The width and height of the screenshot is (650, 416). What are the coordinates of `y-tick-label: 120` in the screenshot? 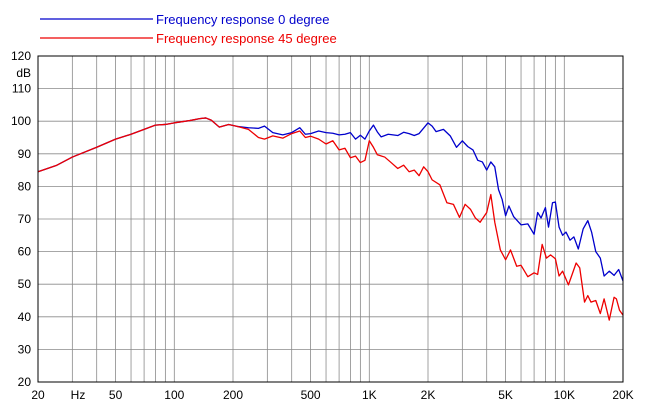 It's located at (21, 56).